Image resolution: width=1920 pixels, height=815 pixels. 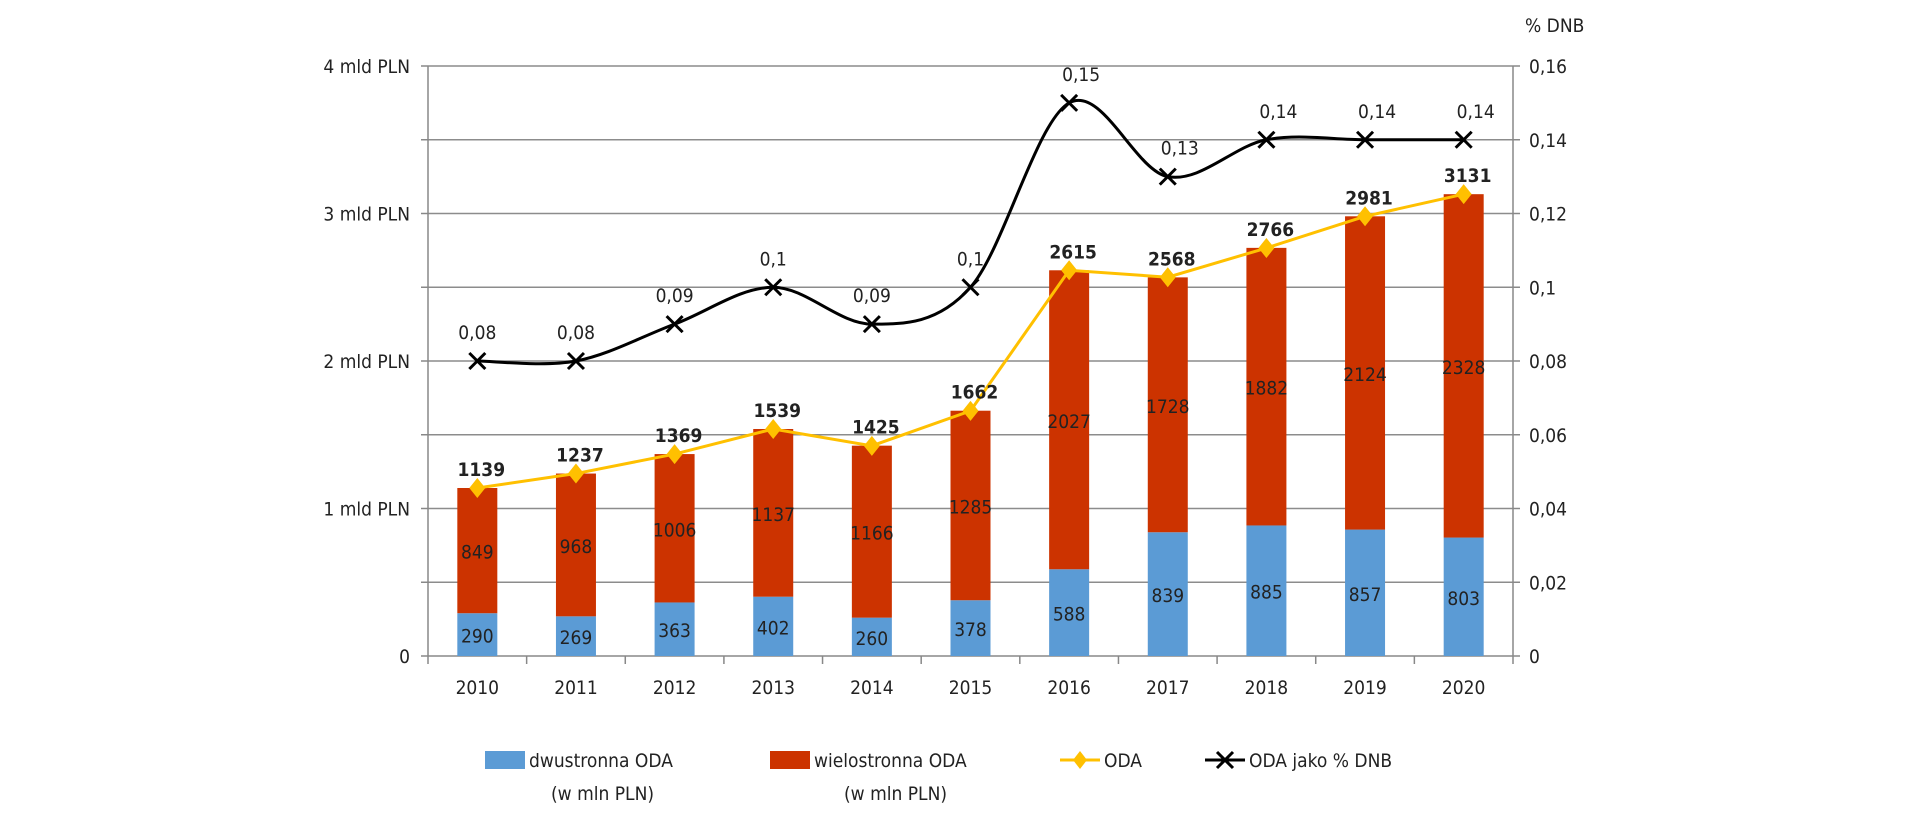 I want to click on legend-label: ODA jako % DNB, so click(x=1320, y=761).